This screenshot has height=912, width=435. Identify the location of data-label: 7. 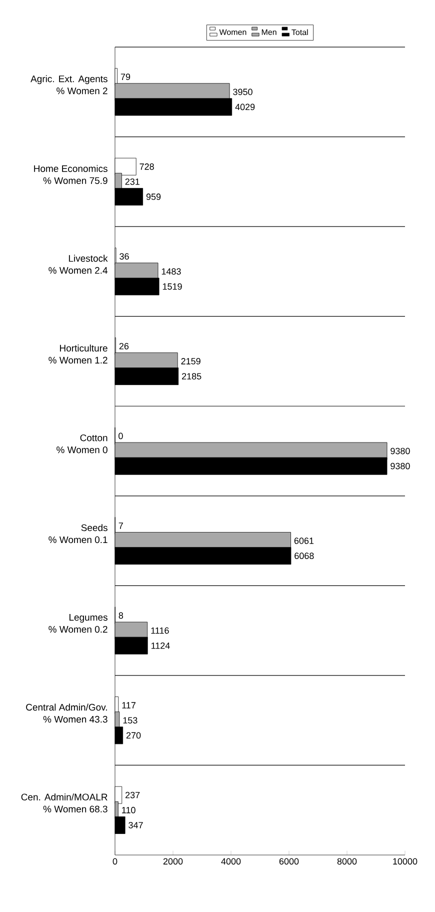
(120, 525).